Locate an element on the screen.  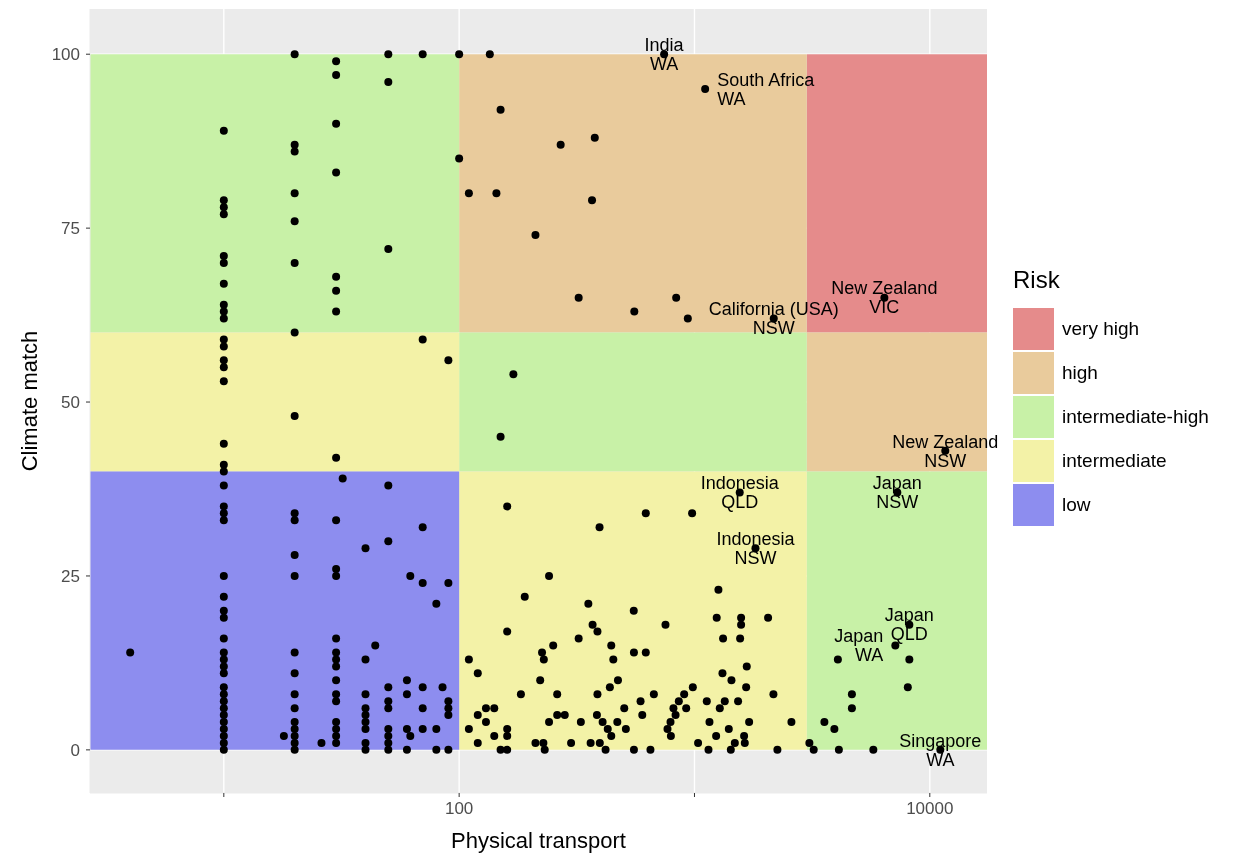
annotation: South Africa WA is located at coordinates (766, 89).